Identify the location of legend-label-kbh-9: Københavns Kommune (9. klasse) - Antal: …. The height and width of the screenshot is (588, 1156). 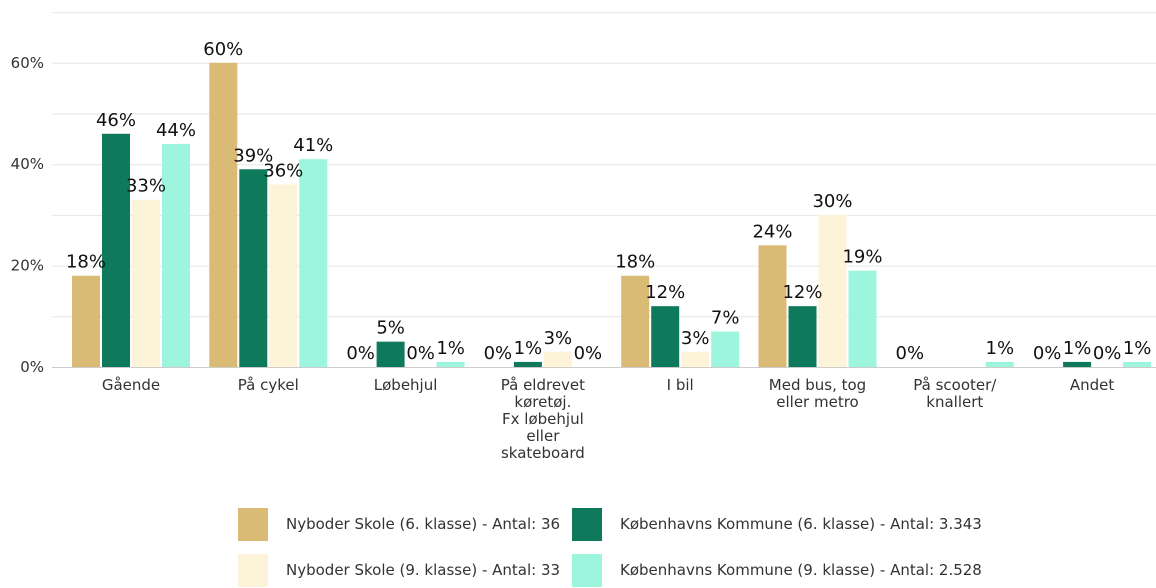
(801, 570).